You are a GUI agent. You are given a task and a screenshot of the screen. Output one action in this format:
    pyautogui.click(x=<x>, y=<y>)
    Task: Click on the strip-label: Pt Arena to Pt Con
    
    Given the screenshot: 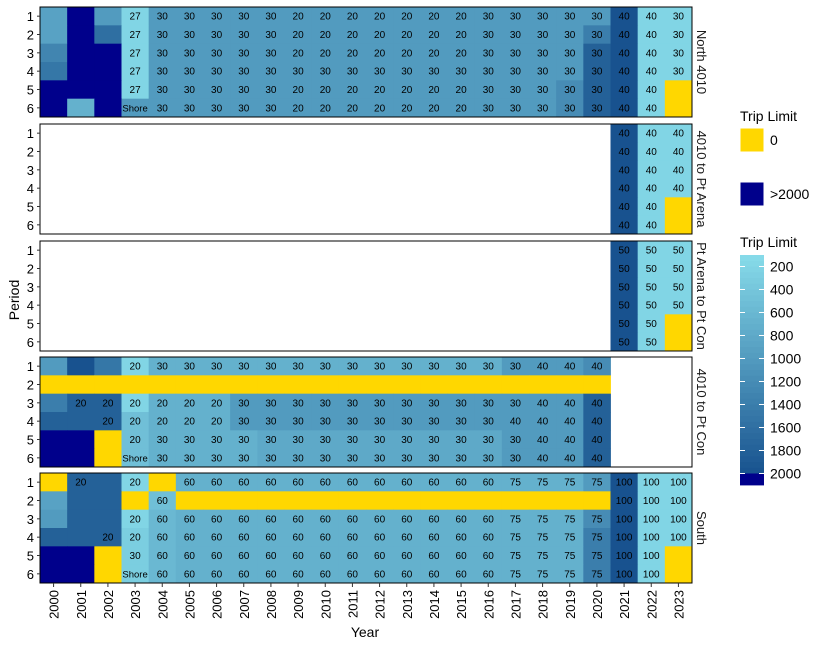 What is the action you would take?
    pyautogui.click(x=701, y=296)
    